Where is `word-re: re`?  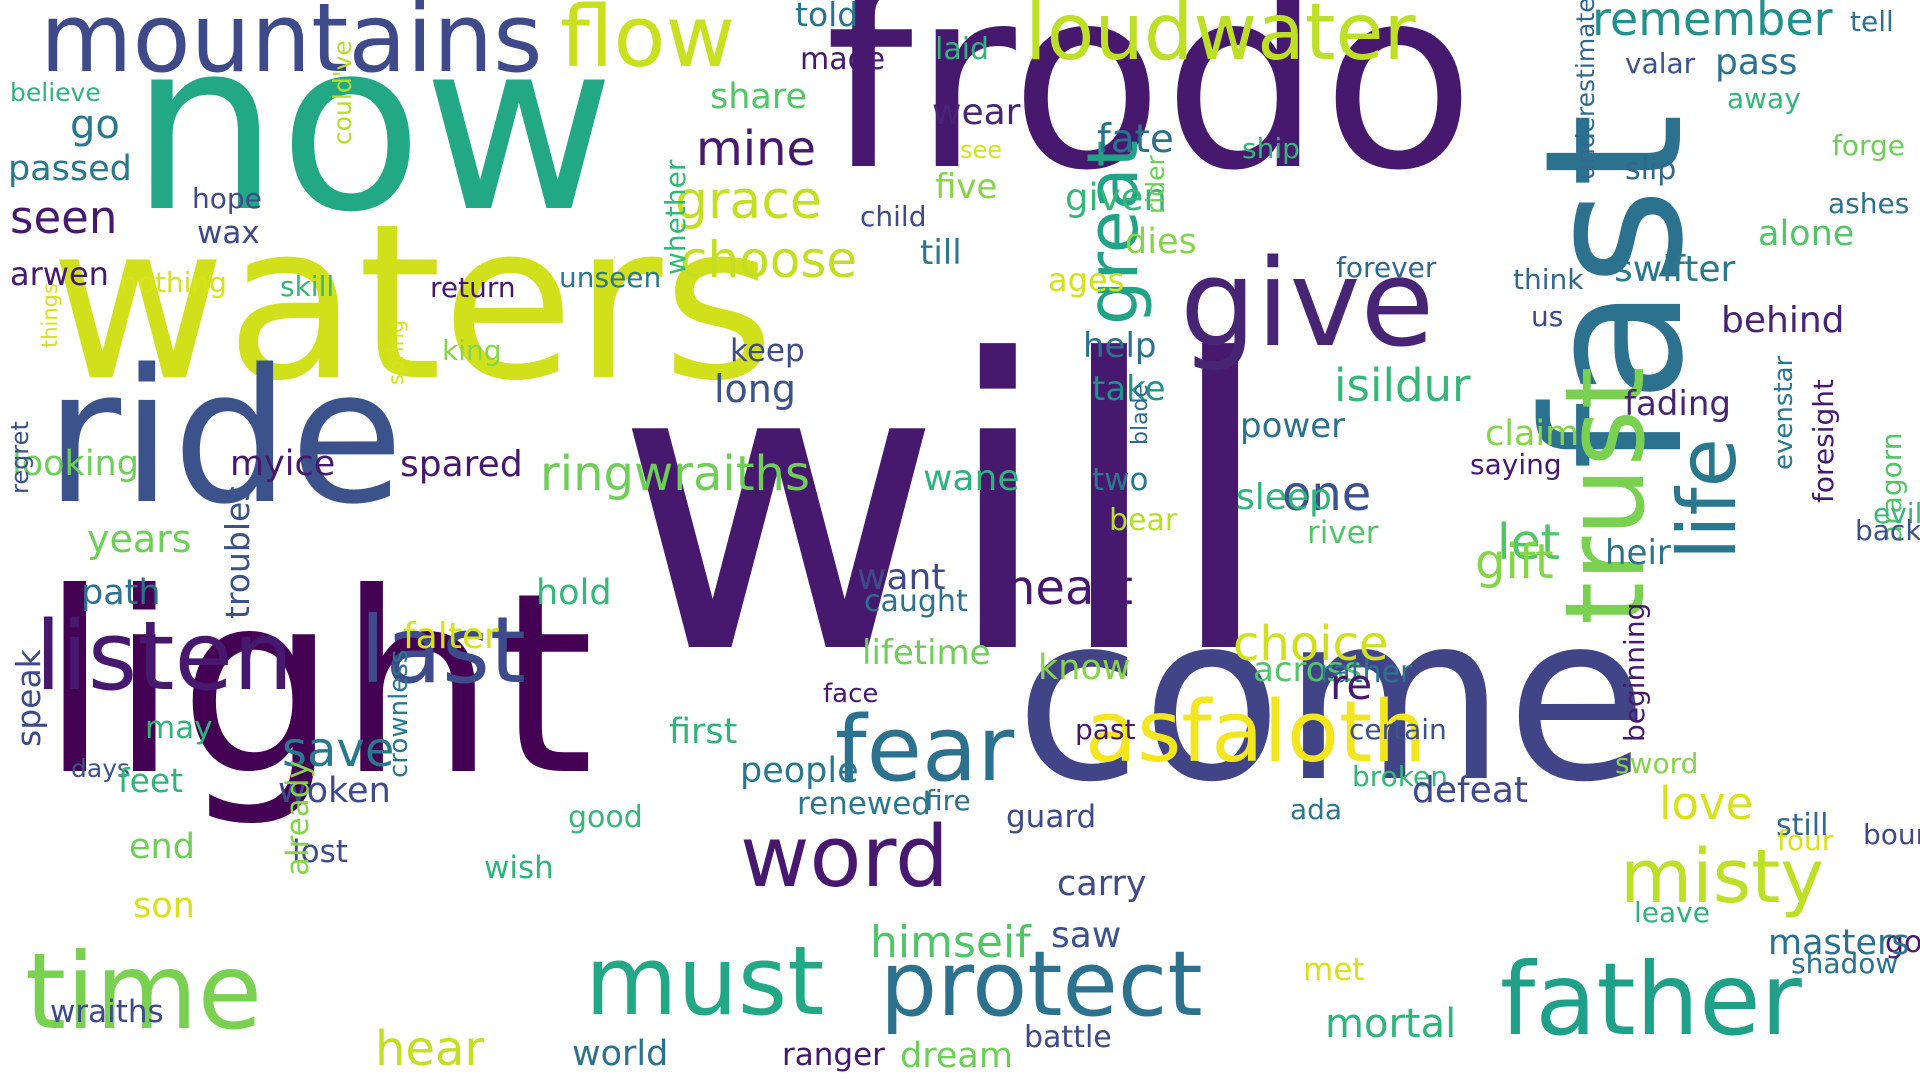 word-re: re is located at coordinates (1351, 684).